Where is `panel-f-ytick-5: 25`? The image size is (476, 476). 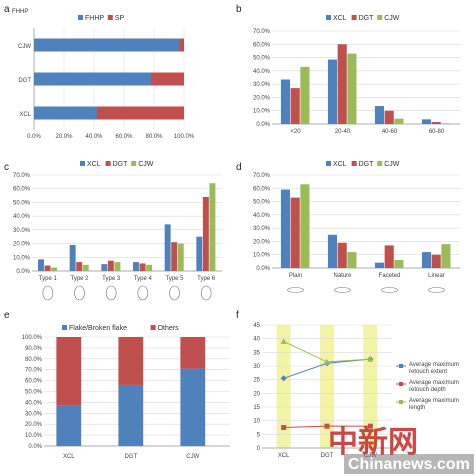
panel-f-ytick-5: 25 is located at coordinates (256, 381).